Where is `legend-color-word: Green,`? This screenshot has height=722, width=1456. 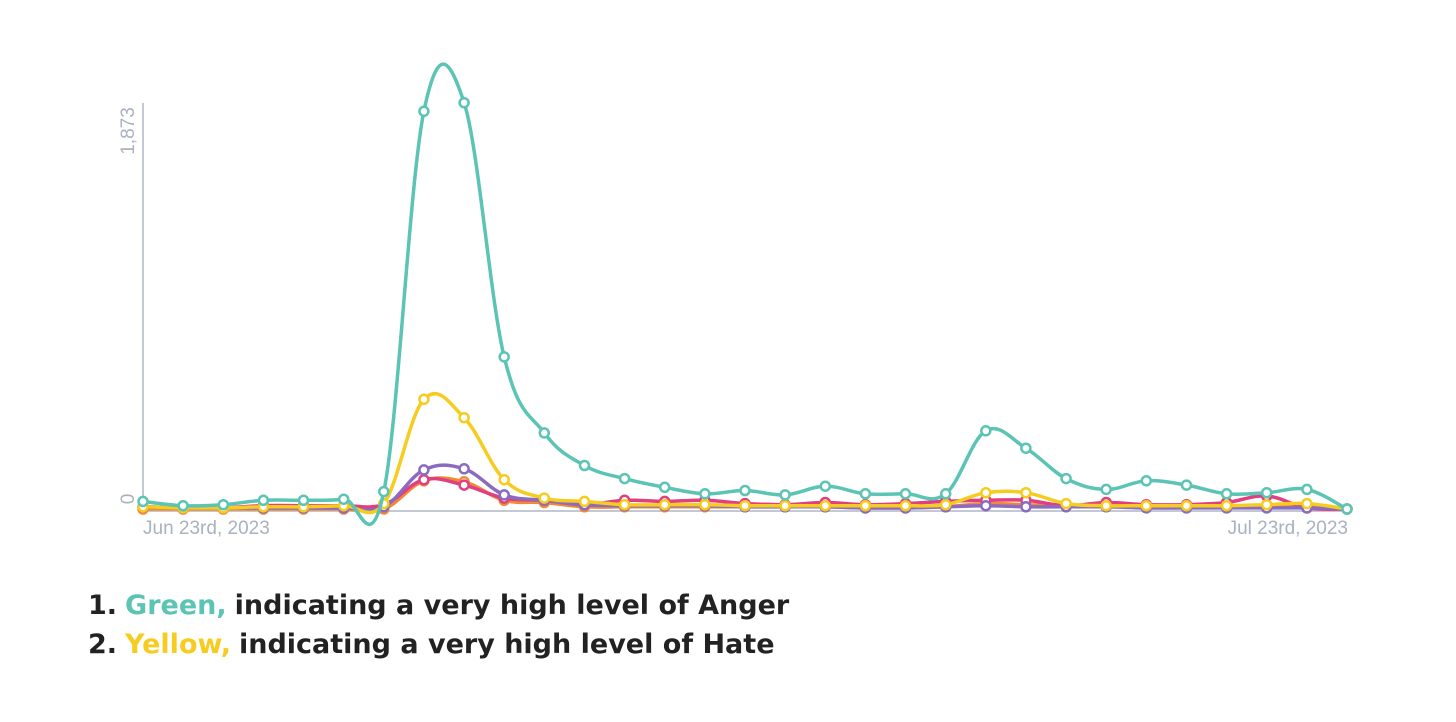
legend-color-word: Green, is located at coordinates (176, 605).